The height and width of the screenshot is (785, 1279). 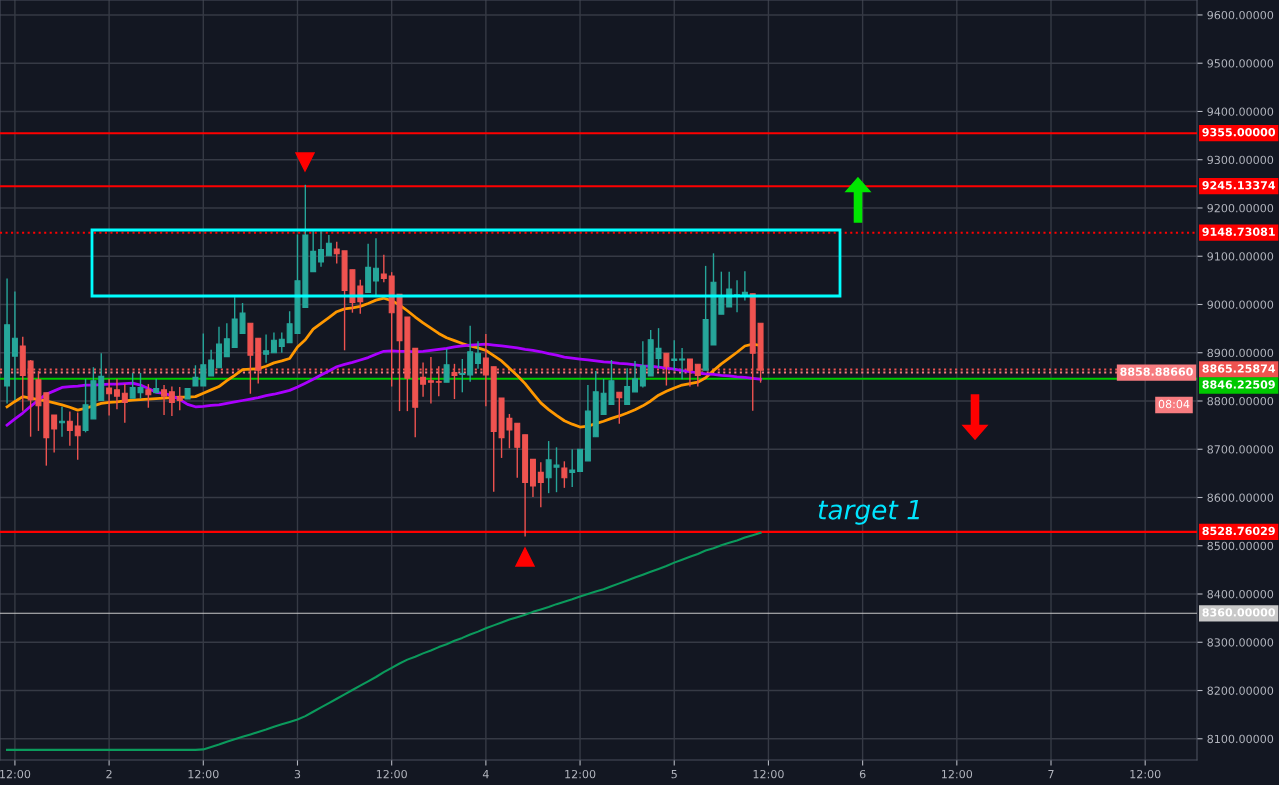 What do you see at coordinates (1240, 690) in the screenshot?
I see `y-tick-label: 8200.00000` at bounding box center [1240, 690].